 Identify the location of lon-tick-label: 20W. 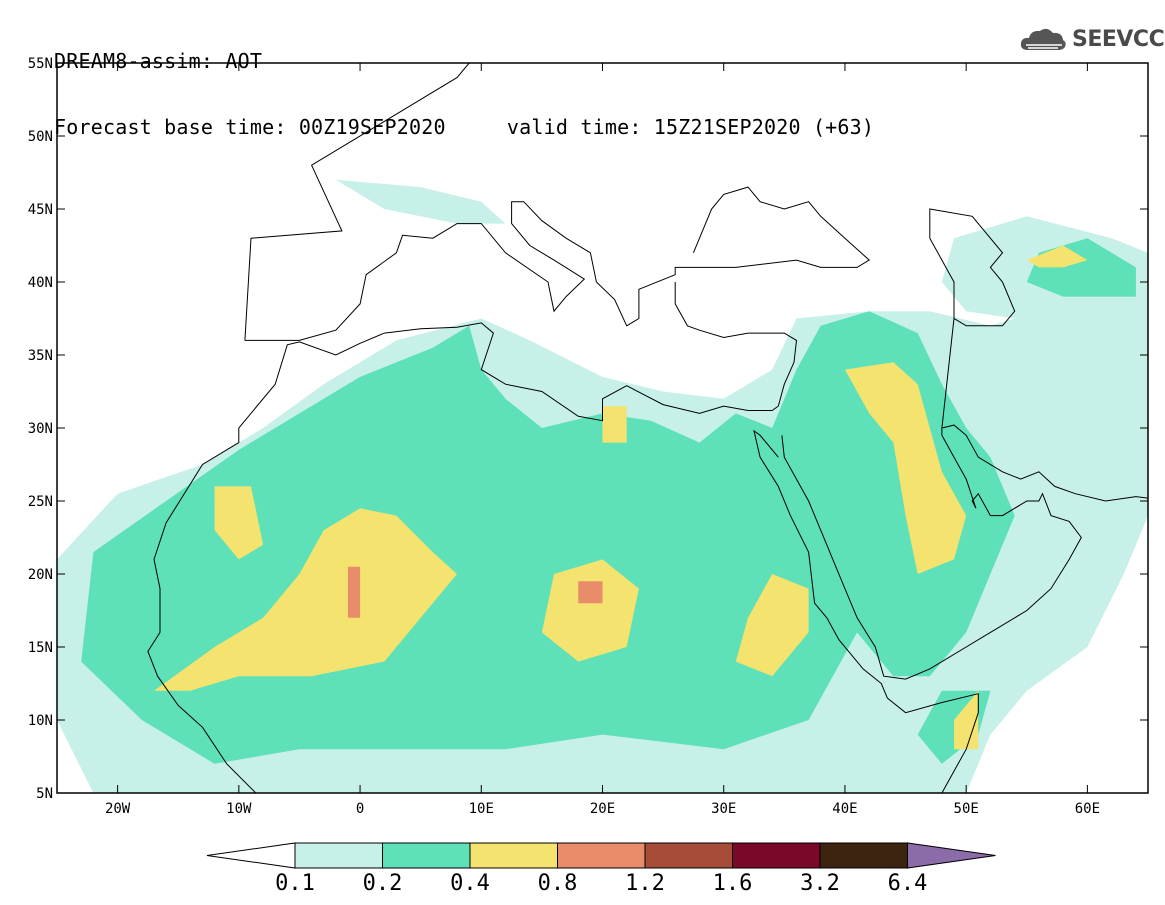
(118, 809).